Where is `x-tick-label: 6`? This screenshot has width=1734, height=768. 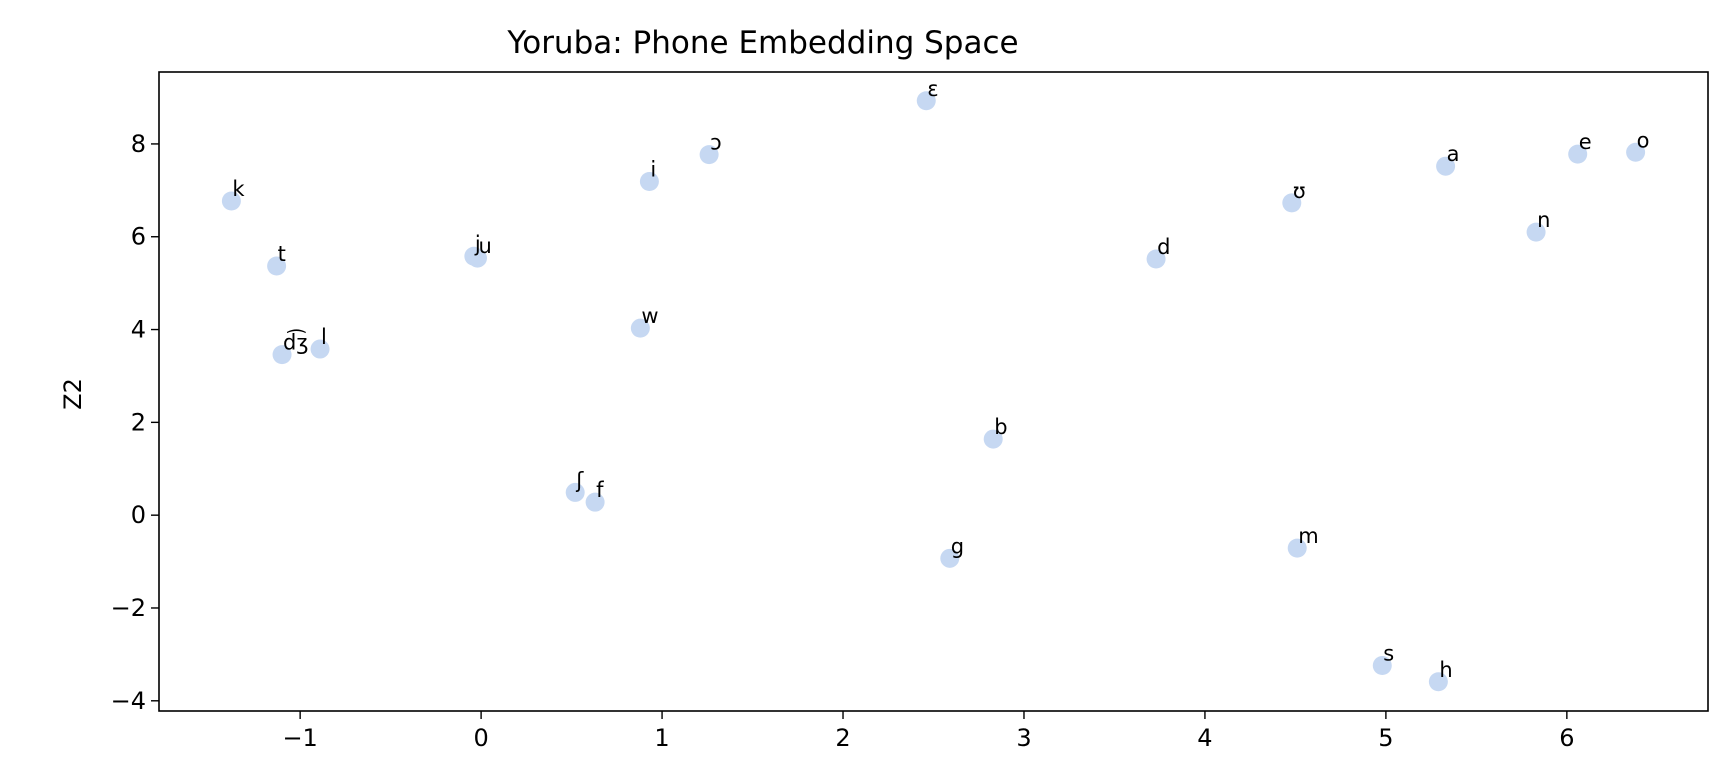 x-tick-label: 6 is located at coordinates (1566, 738).